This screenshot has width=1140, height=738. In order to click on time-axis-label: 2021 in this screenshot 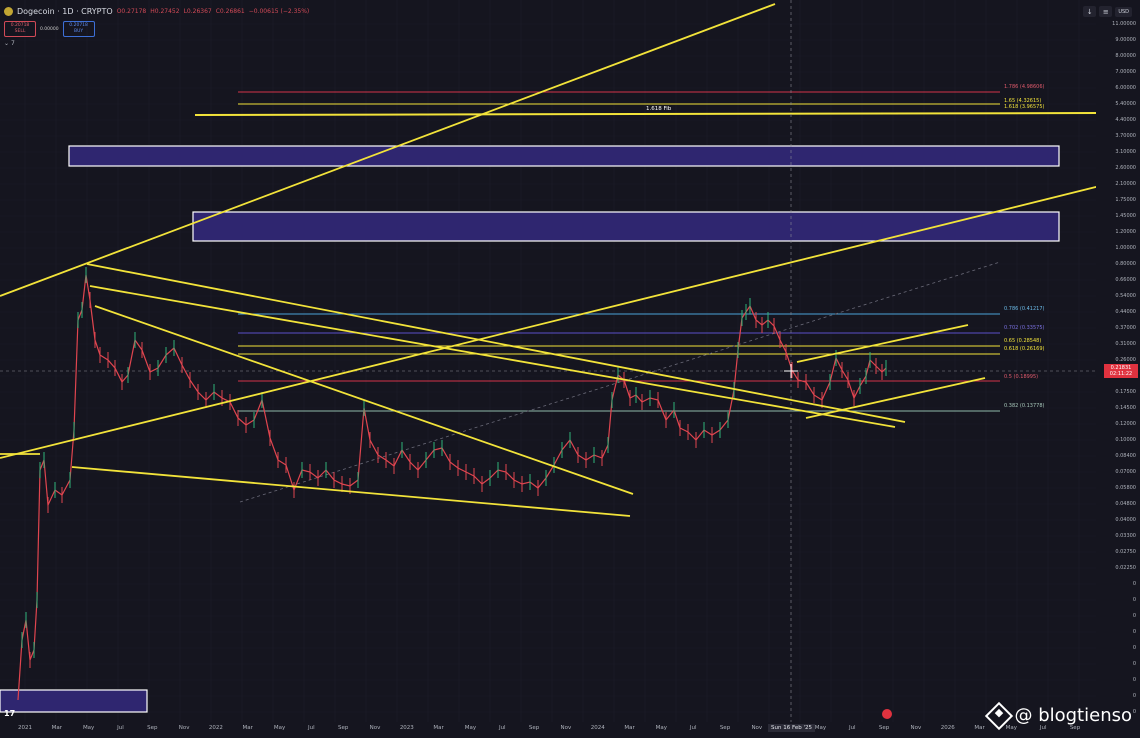, I will do `click(25, 728)`.